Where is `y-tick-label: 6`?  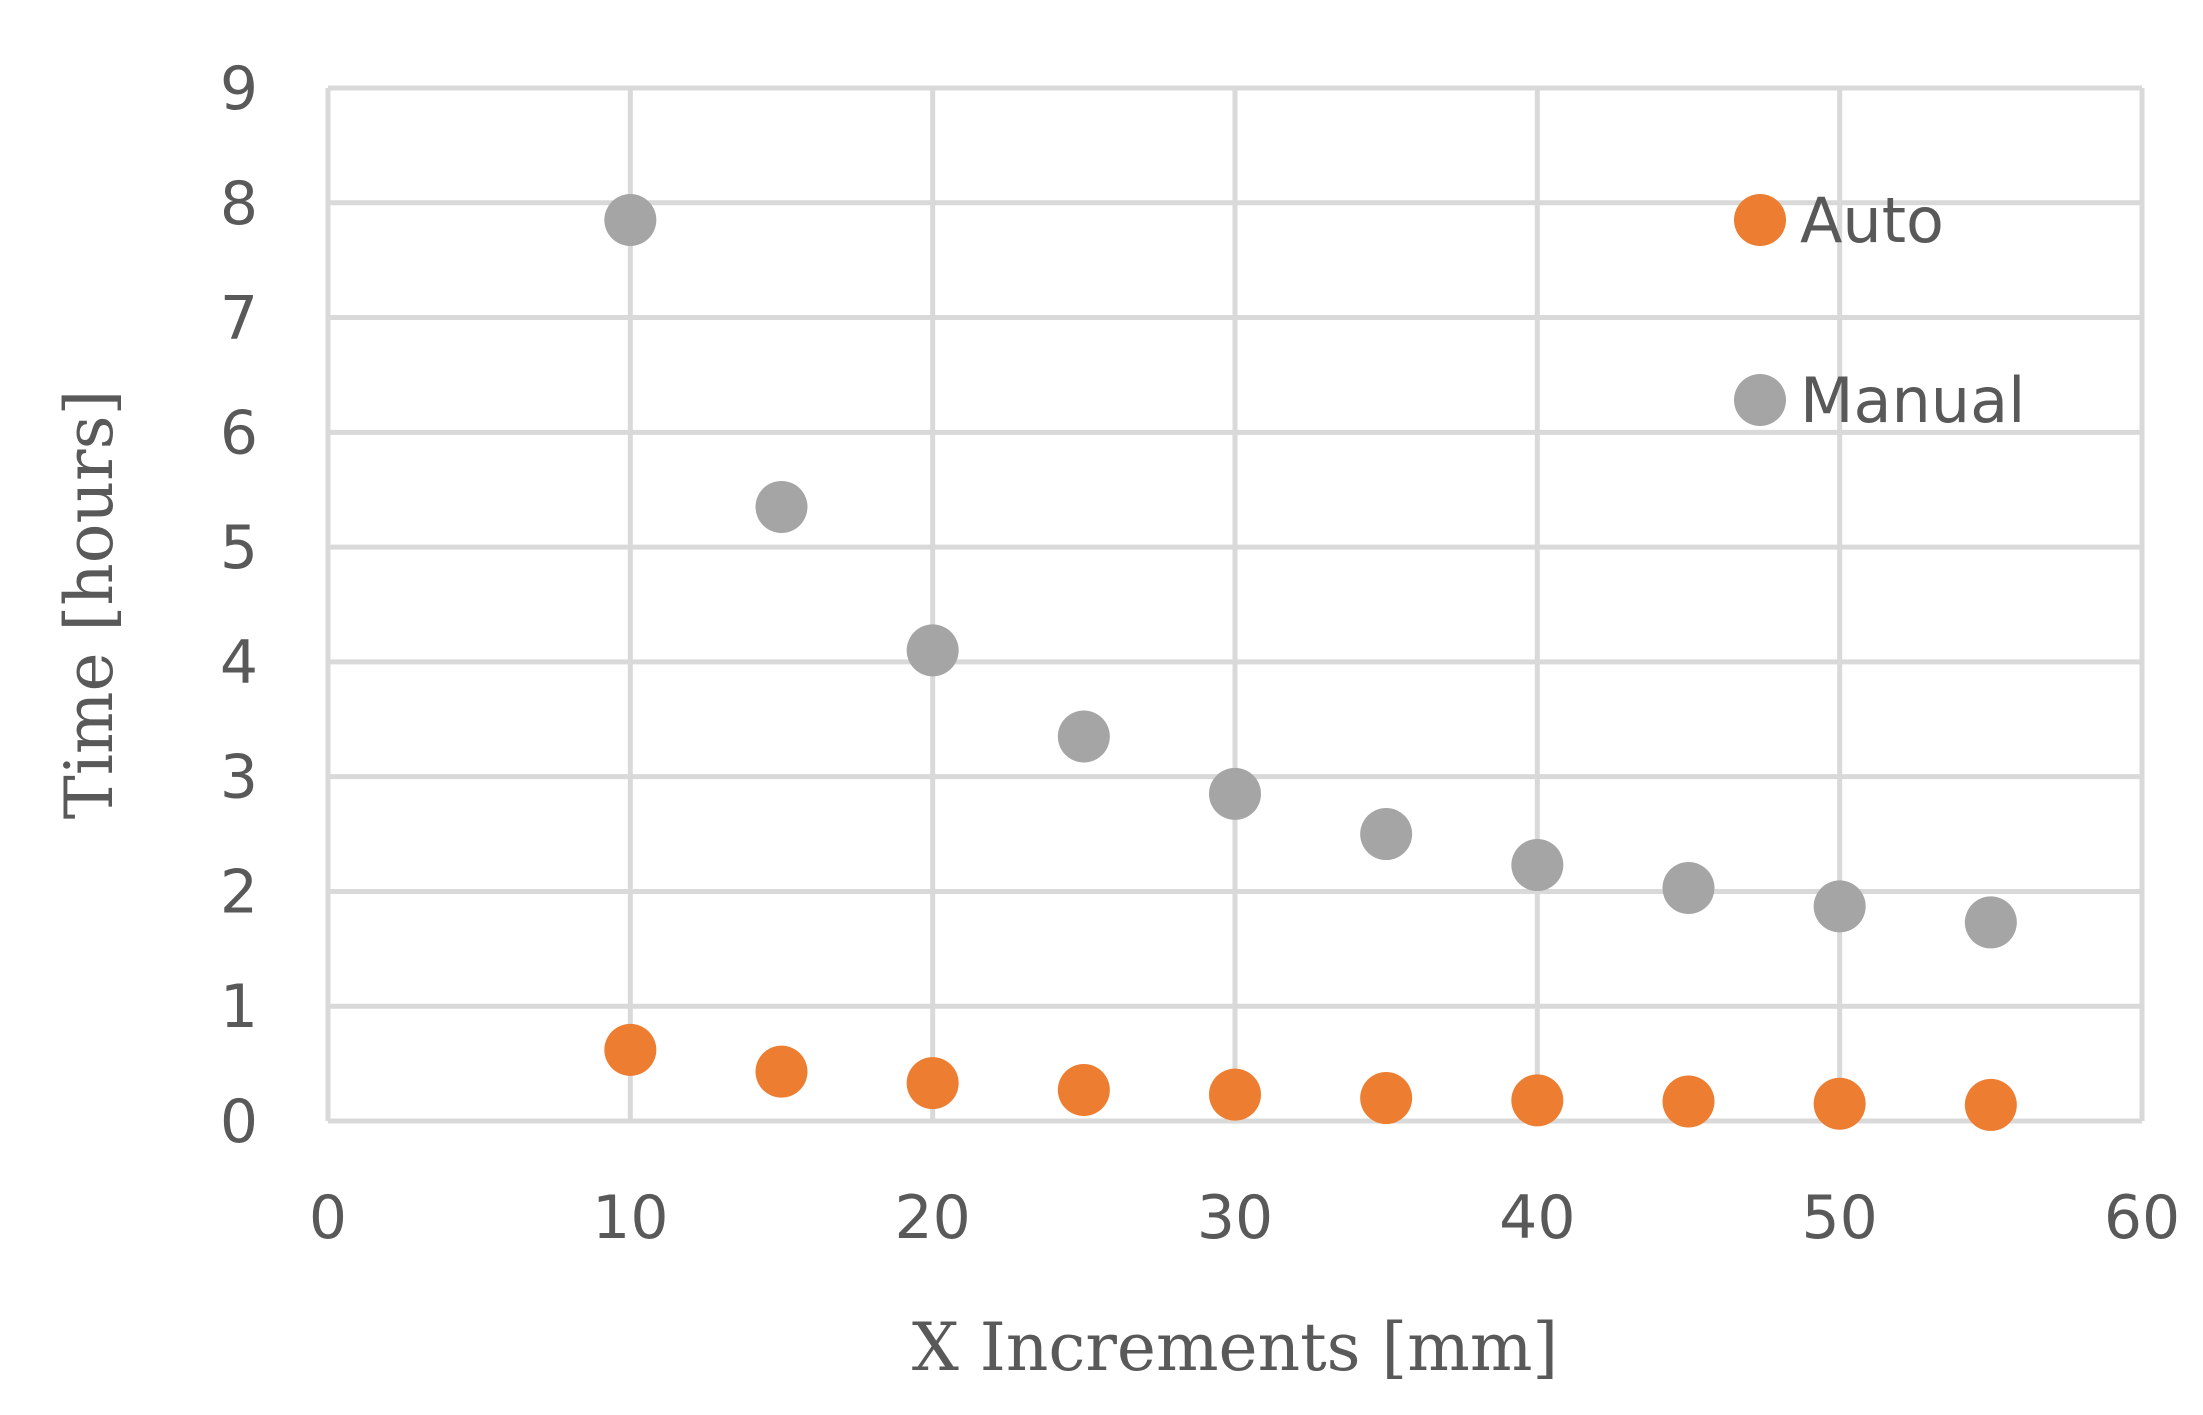
y-tick-label: 6 is located at coordinates (239, 433).